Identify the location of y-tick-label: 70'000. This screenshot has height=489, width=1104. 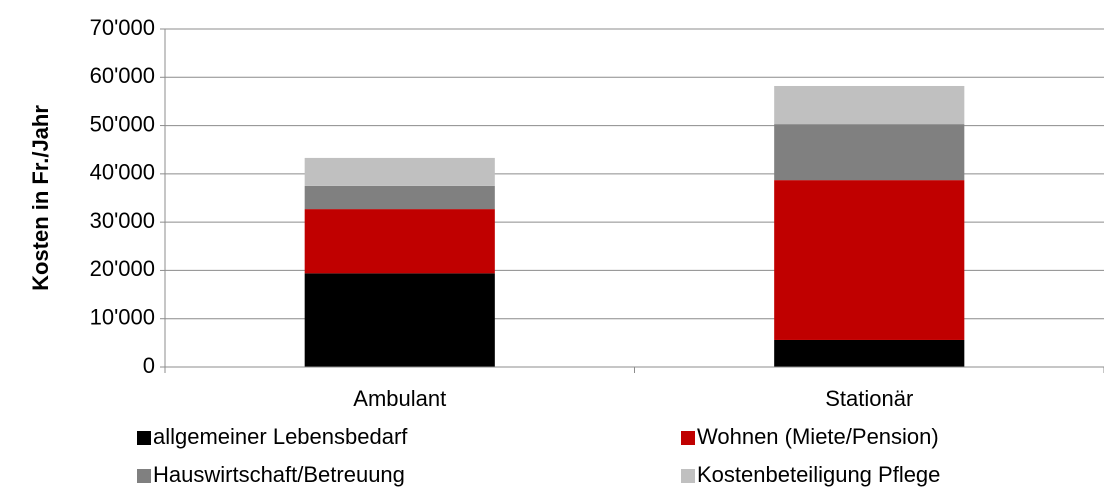
(122, 27).